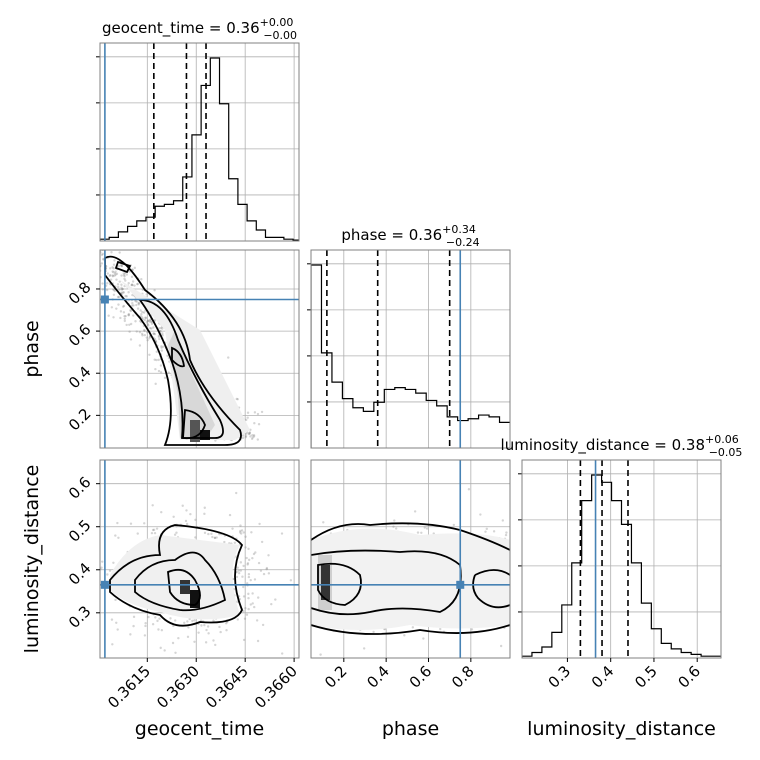 The height and width of the screenshot is (760, 760). Describe the element at coordinates (178, 687) in the screenshot. I see `x-tick-label: 0.3630` at that location.